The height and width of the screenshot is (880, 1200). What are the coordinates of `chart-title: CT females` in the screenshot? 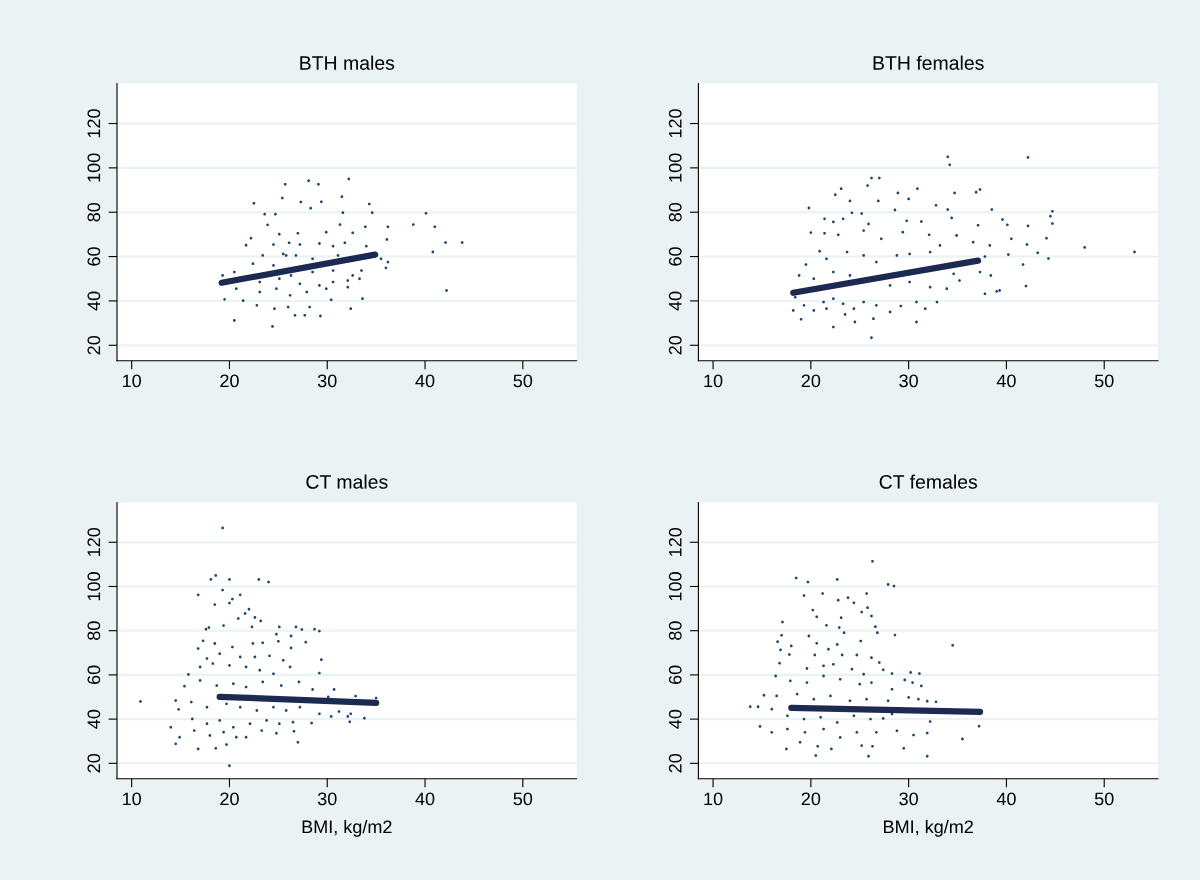 It's located at (928, 481).